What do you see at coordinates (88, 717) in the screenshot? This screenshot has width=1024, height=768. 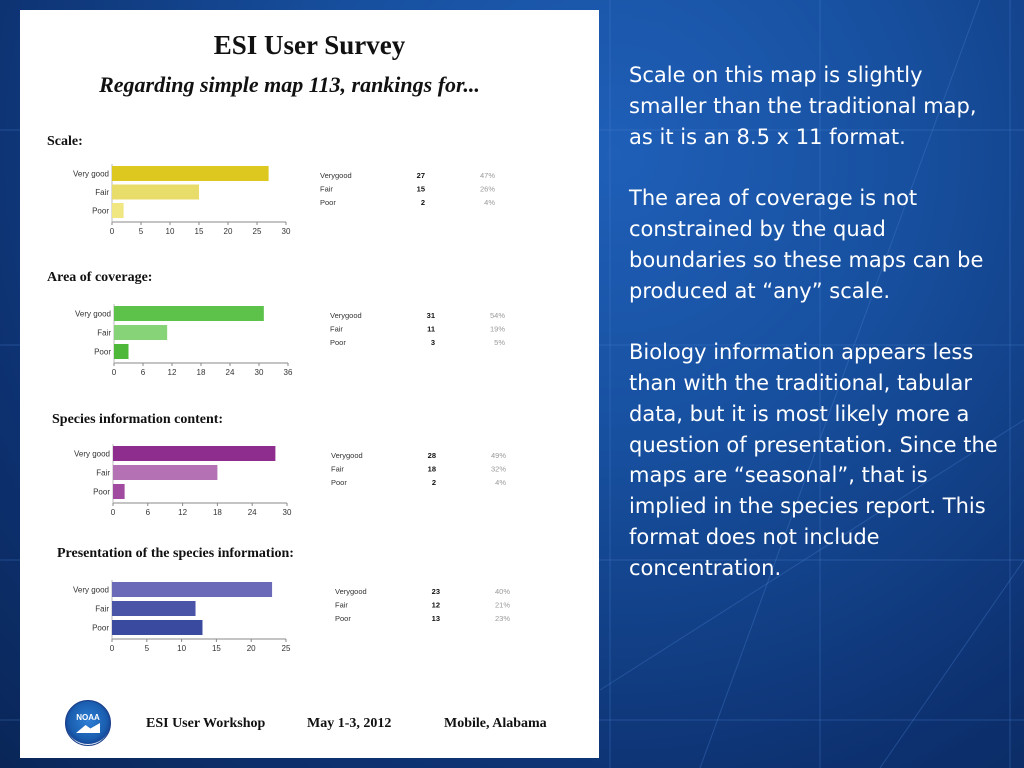 I see `noaa-logo-text: NOAA` at bounding box center [88, 717].